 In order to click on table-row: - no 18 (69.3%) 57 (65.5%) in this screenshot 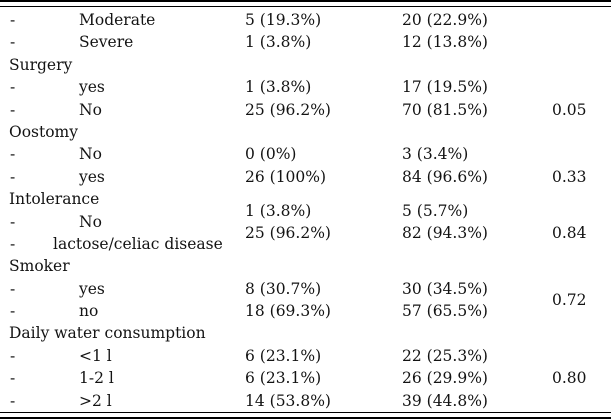, I will do `click(305, 311)`.